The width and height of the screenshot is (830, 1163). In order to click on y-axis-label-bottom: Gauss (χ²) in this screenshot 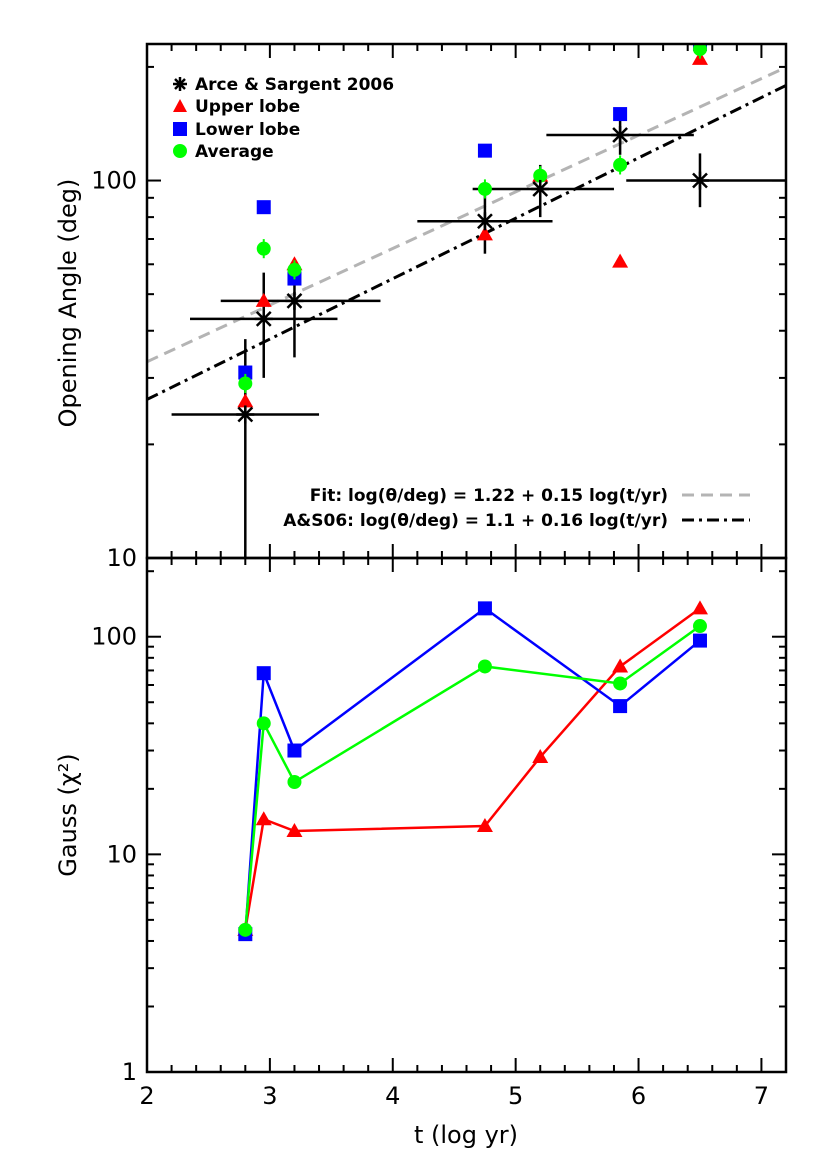, I will do `click(68, 814)`.